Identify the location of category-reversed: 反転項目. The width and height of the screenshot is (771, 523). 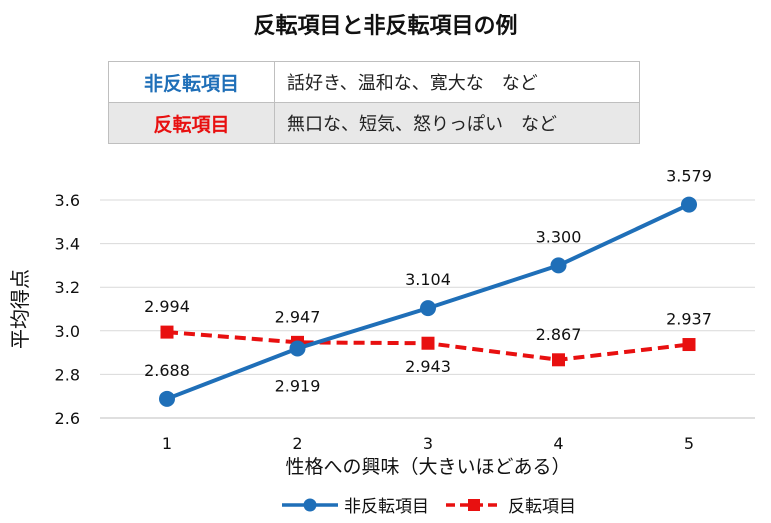
(191, 123).